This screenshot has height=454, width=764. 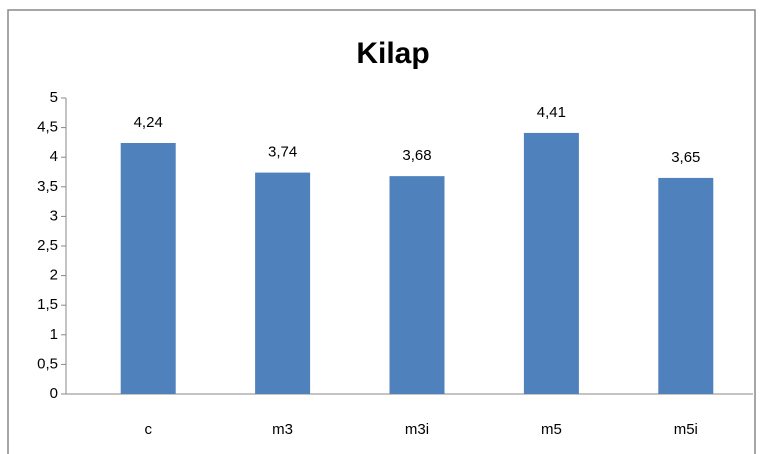 I want to click on chart-title: Kilap, so click(x=392, y=53).